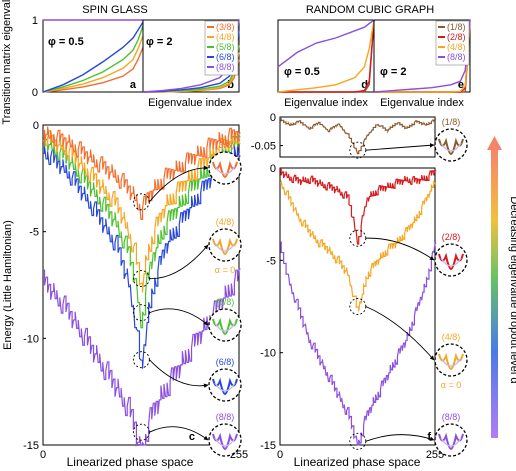  I want to click on legend-entry: (4/8), so click(225, 37).